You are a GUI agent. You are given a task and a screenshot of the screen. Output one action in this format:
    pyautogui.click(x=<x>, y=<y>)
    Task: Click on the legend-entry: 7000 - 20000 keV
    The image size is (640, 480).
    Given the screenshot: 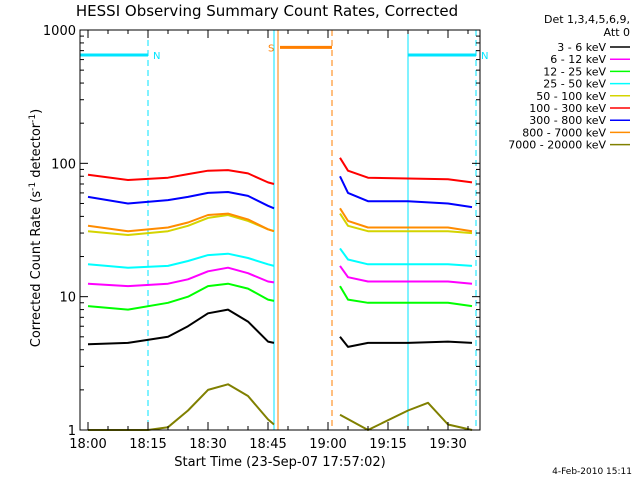 What is the action you would take?
    pyautogui.click(x=557, y=145)
    